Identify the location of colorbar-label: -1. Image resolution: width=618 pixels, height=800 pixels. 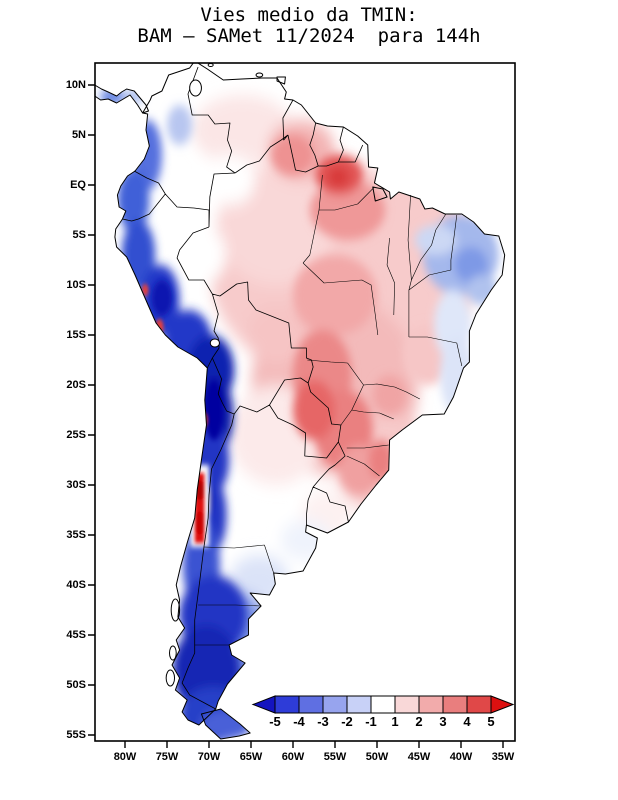
(371, 721).